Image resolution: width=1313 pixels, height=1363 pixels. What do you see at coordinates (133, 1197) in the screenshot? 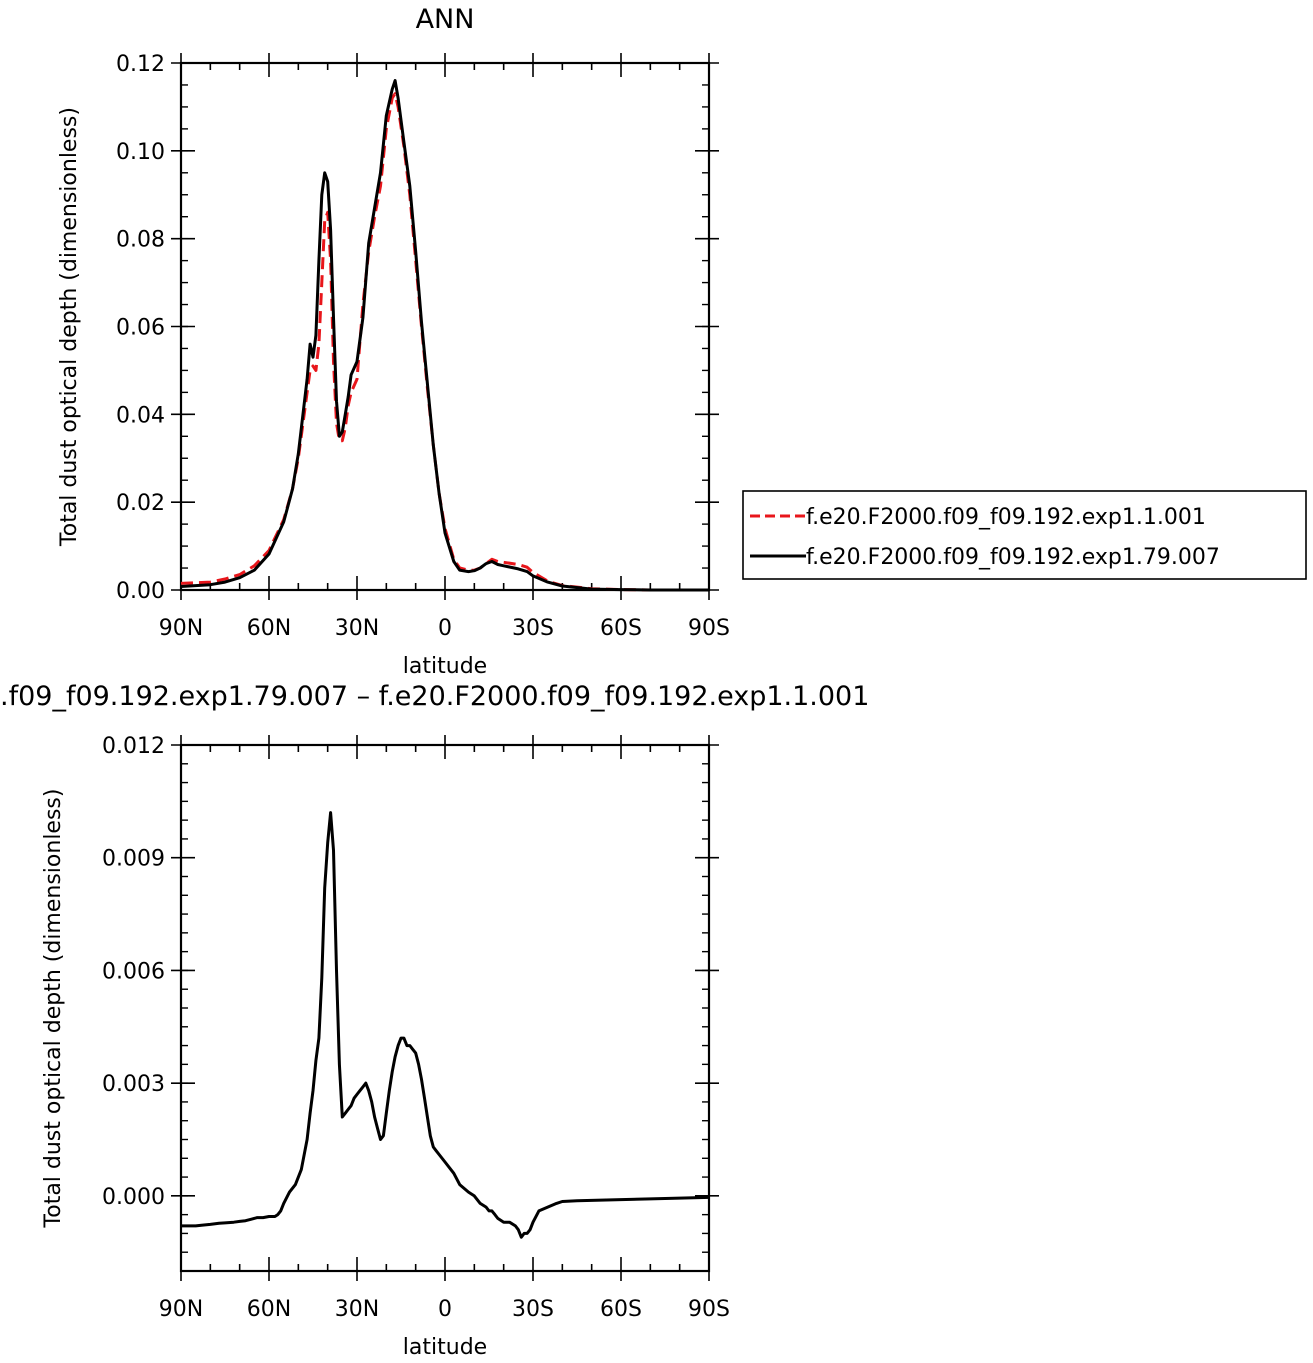
I see `y-tick-label: 0.000` at bounding box center [133, 1197].